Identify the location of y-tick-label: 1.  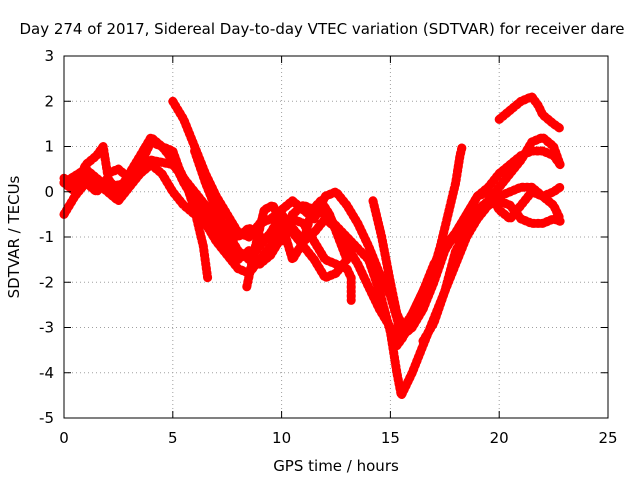
(49, 147).